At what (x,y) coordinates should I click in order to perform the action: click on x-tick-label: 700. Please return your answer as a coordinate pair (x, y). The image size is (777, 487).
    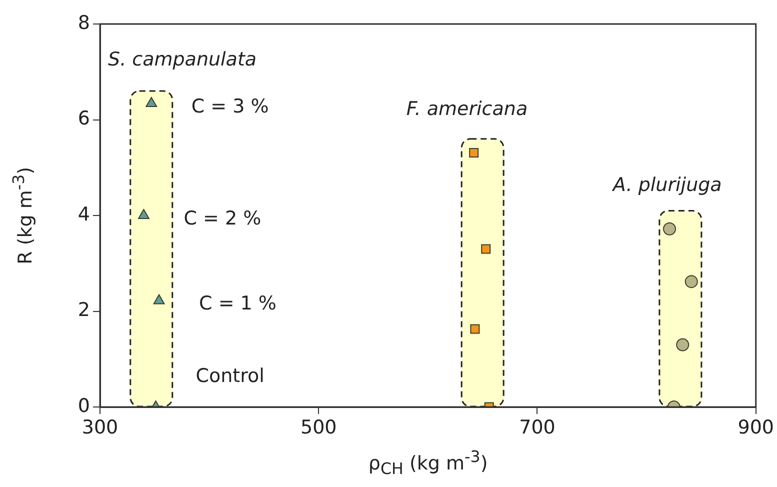
    Looking at the image, I should click on (537, 427).